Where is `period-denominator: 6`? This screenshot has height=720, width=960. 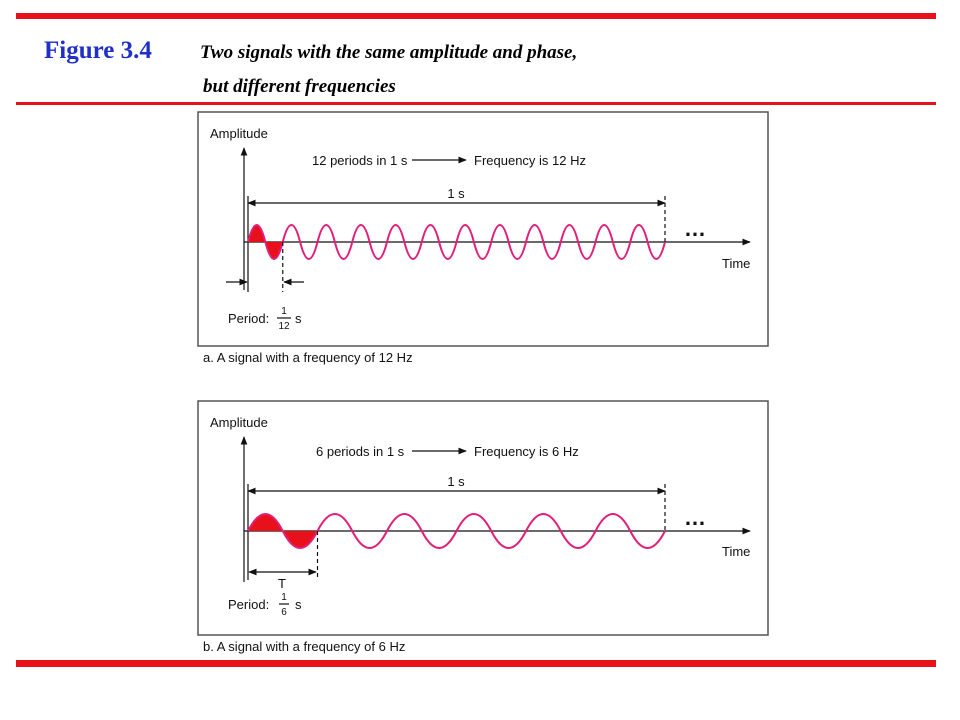 period-denominator: 6 is located at coordinates (284, 612).